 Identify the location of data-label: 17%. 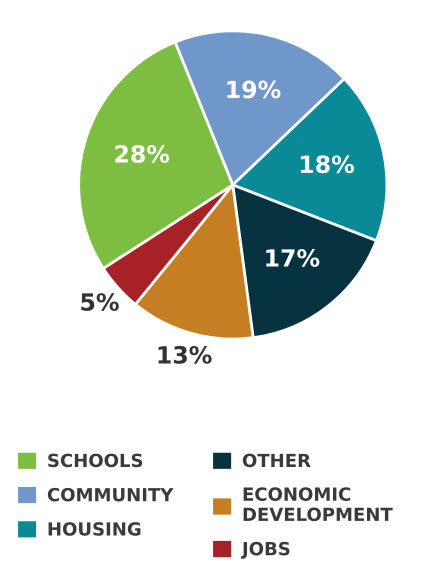
(293, 258).